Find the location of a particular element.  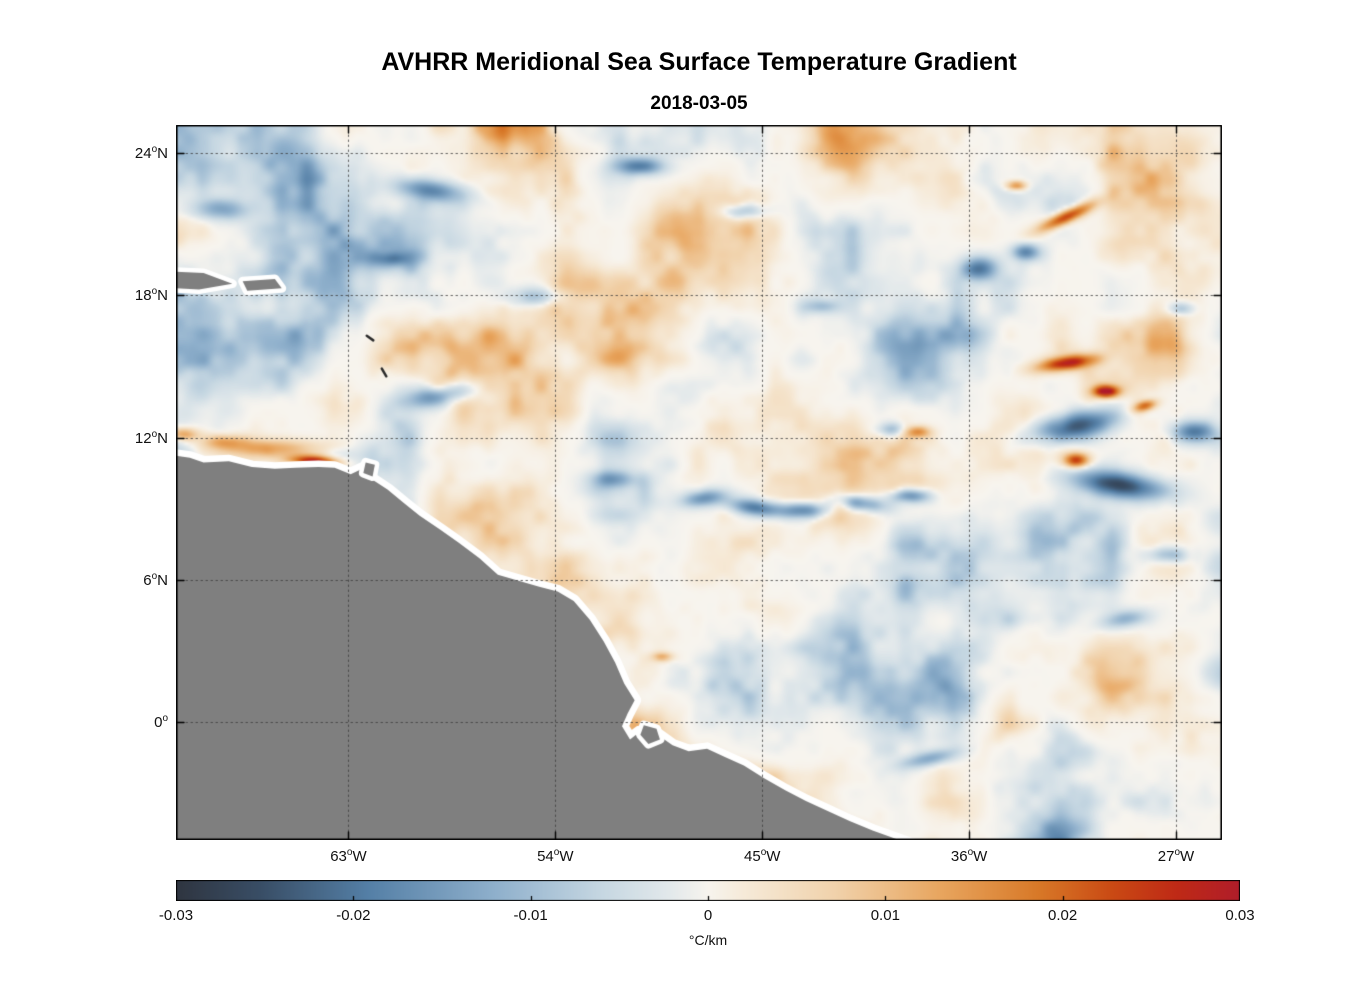

x-tick-label: 63oW is located at coordinates (348, 856).